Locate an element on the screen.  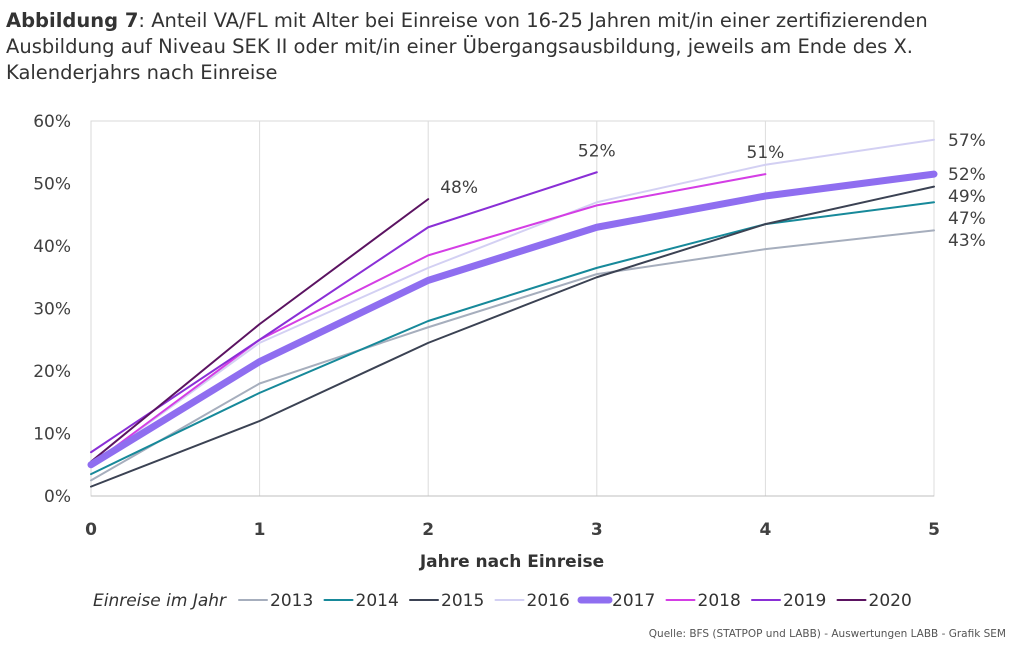
x-axis-label: Jahre nach Einreise is located at coordinates (511, 562).